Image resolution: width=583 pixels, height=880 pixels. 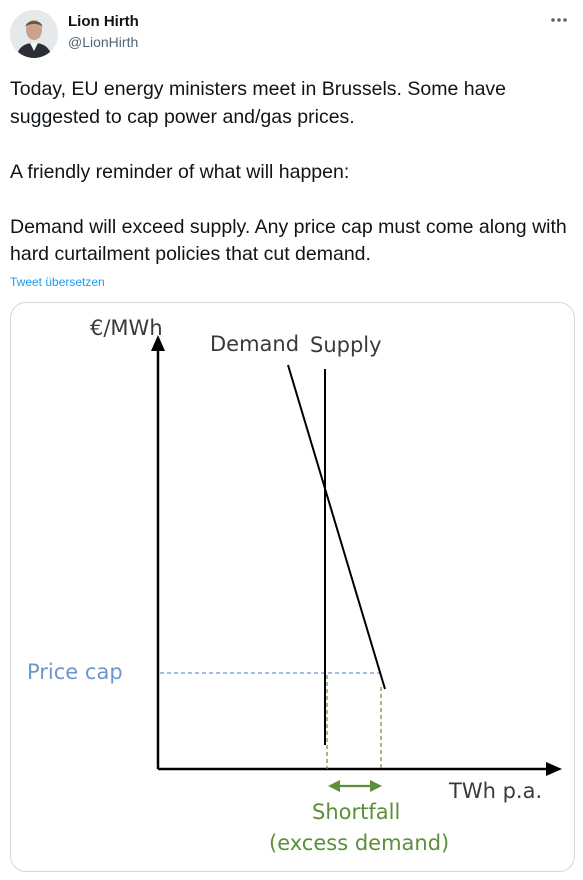 I want to click on shortfall-label: Shortfall, so click(x=356, y=812).